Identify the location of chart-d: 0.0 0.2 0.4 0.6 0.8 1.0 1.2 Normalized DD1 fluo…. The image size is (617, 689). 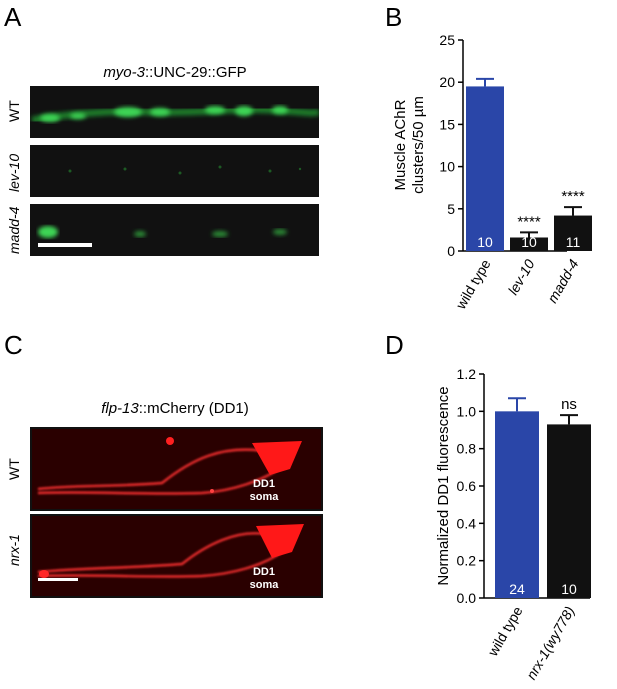
(513, 524).